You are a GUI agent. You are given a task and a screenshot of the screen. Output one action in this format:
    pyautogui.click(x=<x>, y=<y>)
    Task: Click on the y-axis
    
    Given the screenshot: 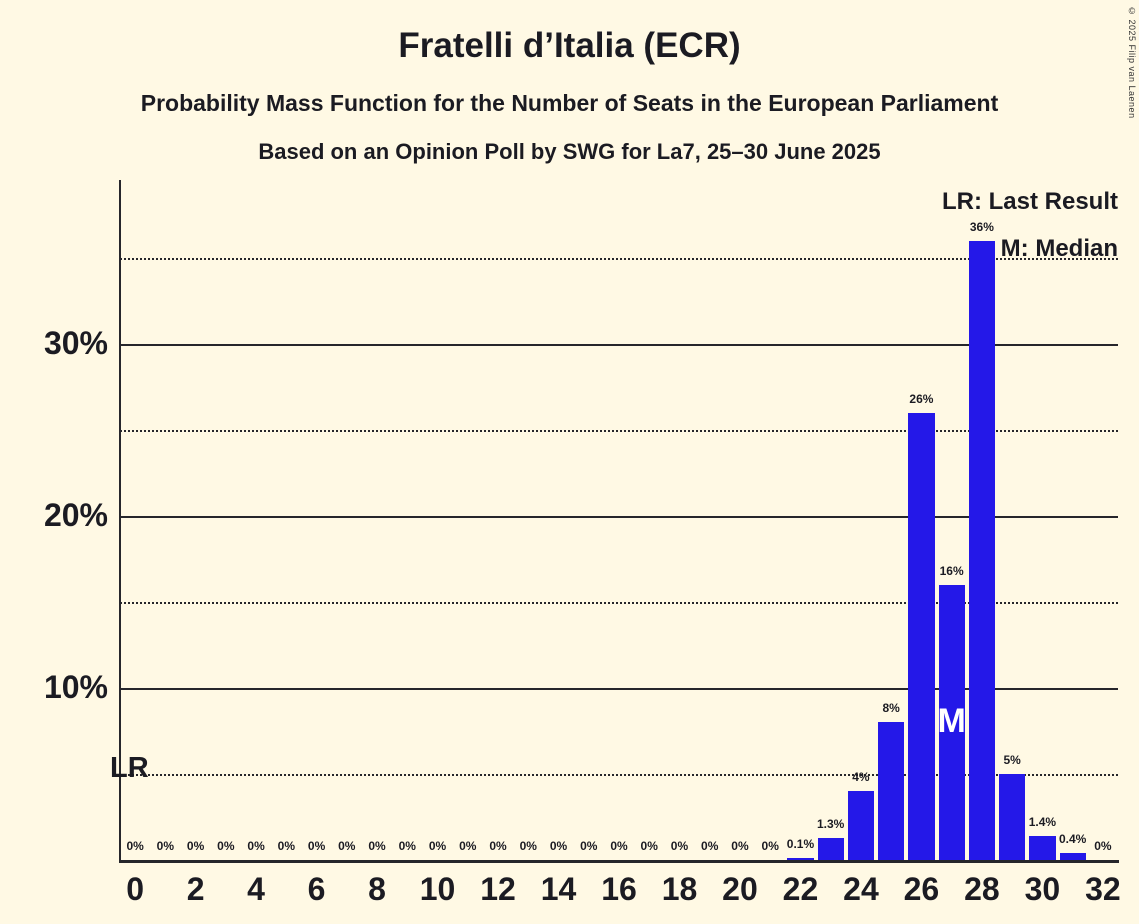 What is the action you would take?
    pyautogui.click(x=120, y=521)
    